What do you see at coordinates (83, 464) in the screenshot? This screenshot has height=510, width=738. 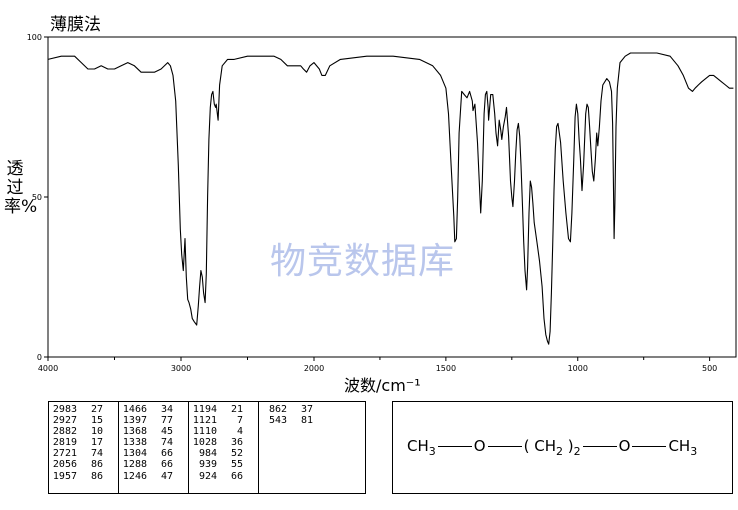 I see `peak-table-row: 2056 86` at bounding box center [83, 464].